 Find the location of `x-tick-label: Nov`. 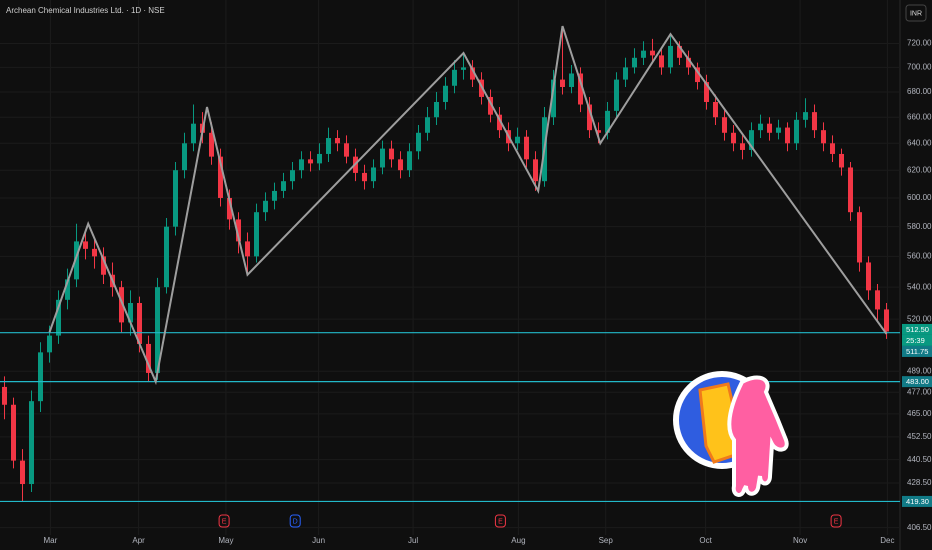

x-tick-label: Nov is located at coordinates (800, 540).